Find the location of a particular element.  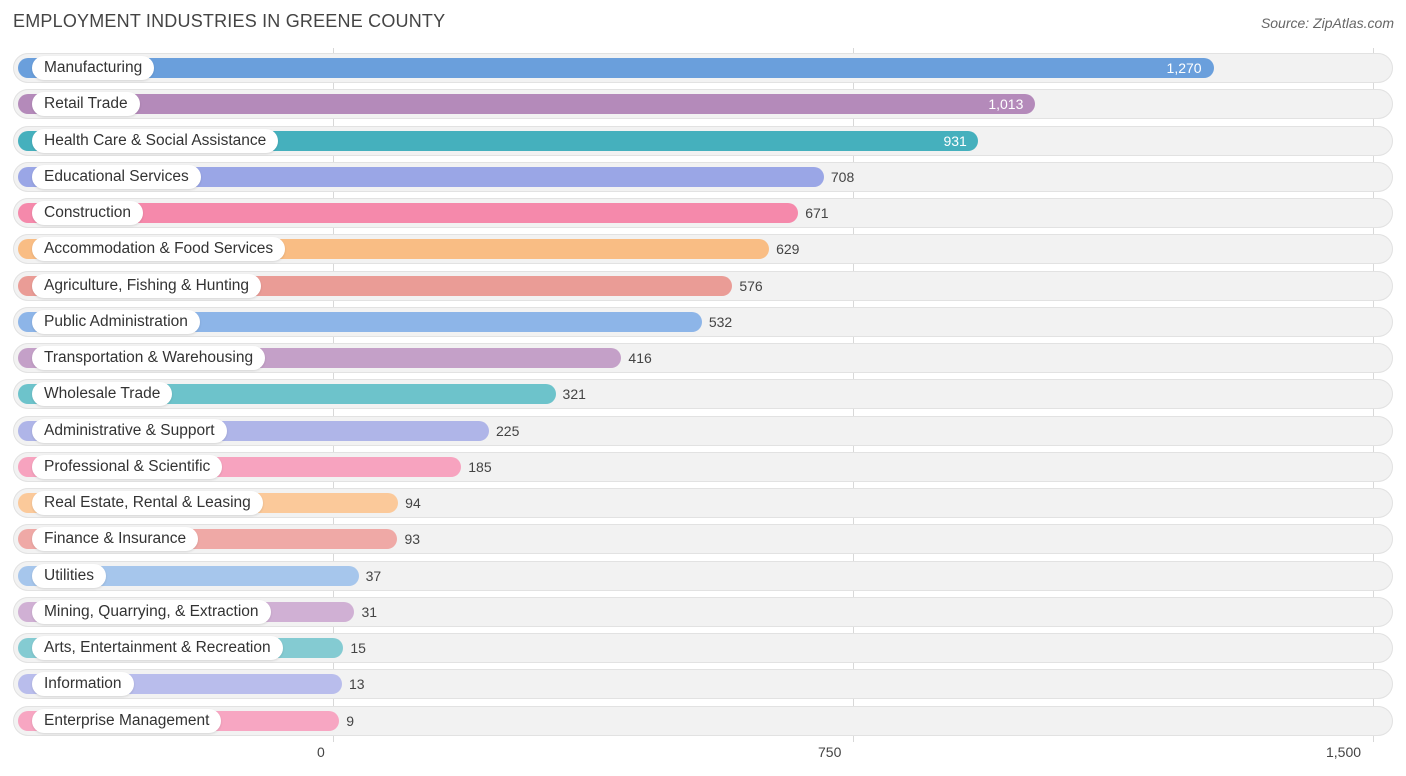

value-label: 671 is located at coordinates (817, 213).